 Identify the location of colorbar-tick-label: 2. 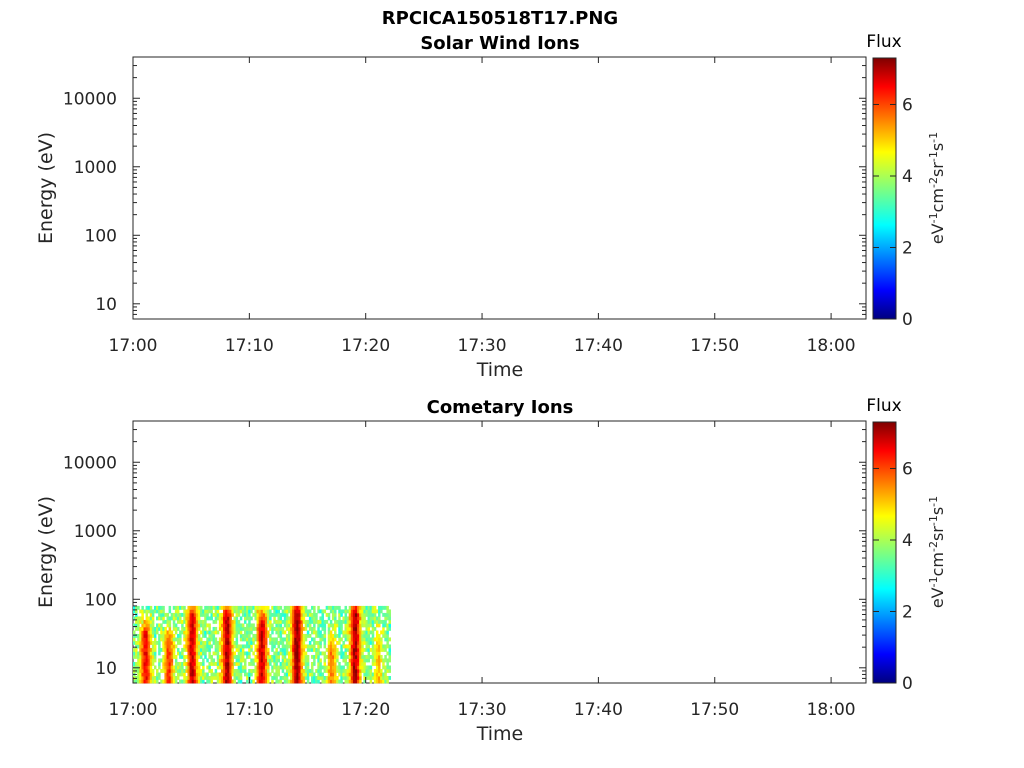
(907, 248).